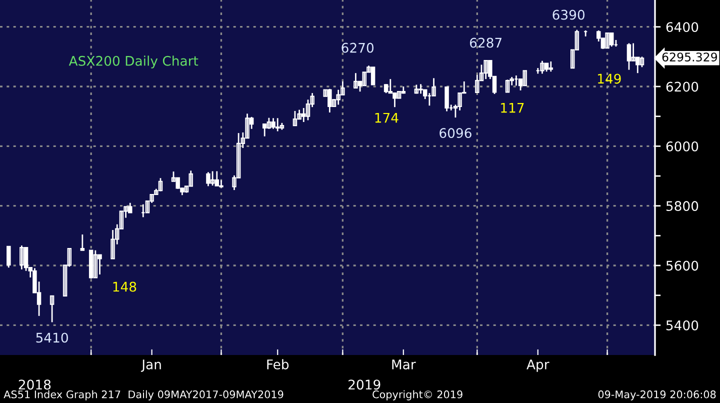  Describe the element at coordinates (144, 395) in the screenshot. I see `text: AS51 Index Graph 217 Daily 09MAY2017-09MAY2019` at that location.